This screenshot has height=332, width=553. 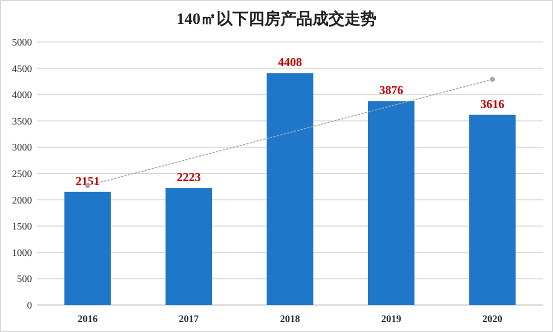 I want to click on y-tick-label: 5000, so click(x=22, y=43).